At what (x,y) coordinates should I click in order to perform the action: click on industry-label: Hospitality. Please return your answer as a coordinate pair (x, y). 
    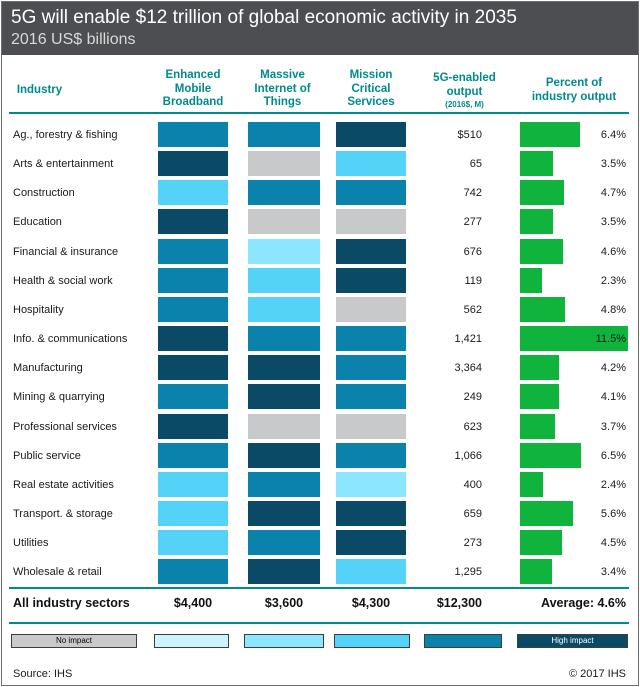
    Looking at the image, I should click on (38, 310).